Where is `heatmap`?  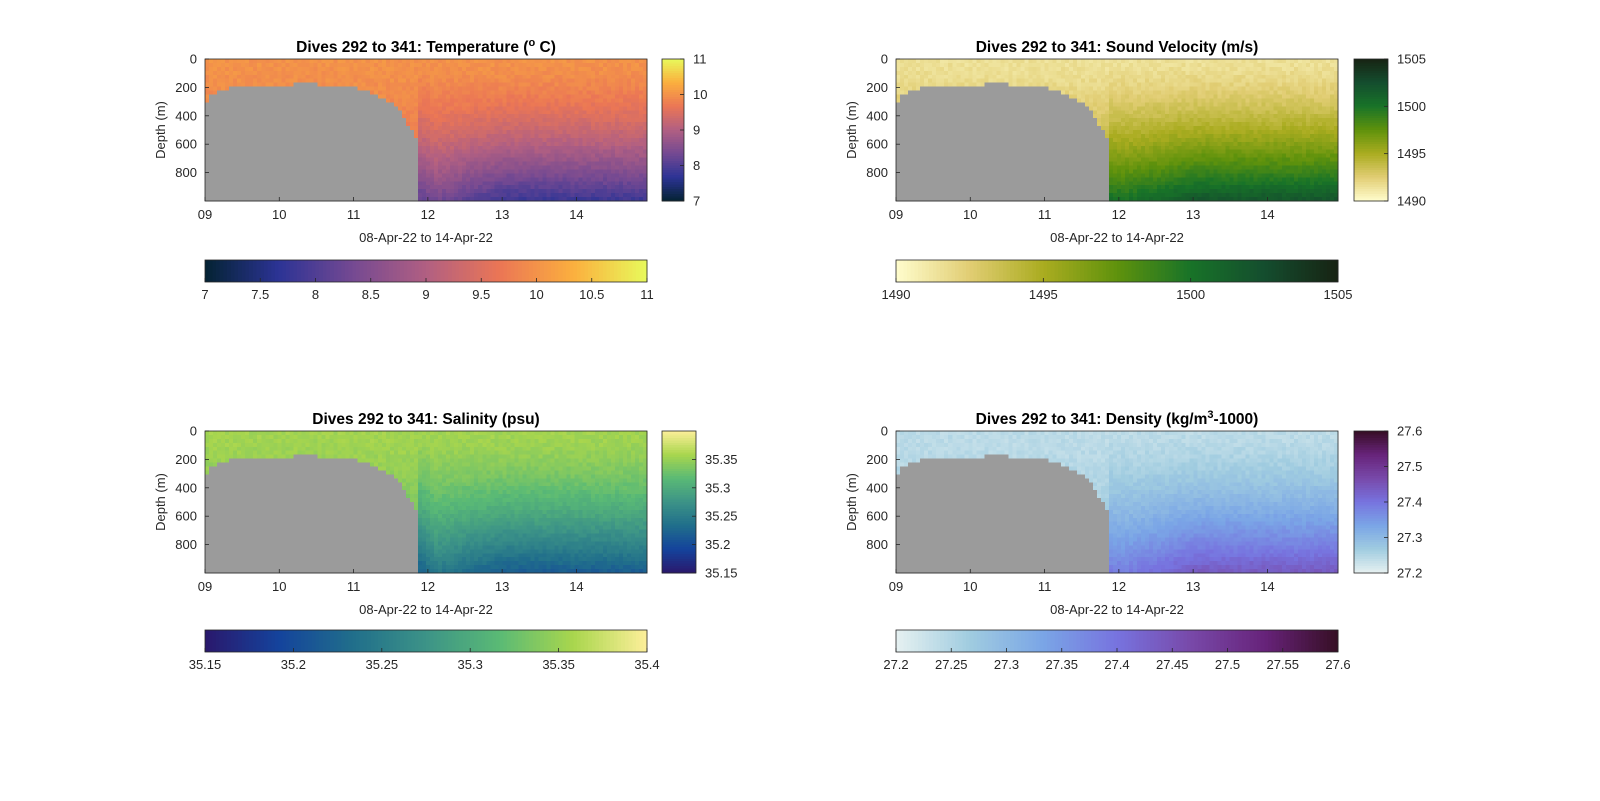
heatmap is located at coordinates (1117, 130).